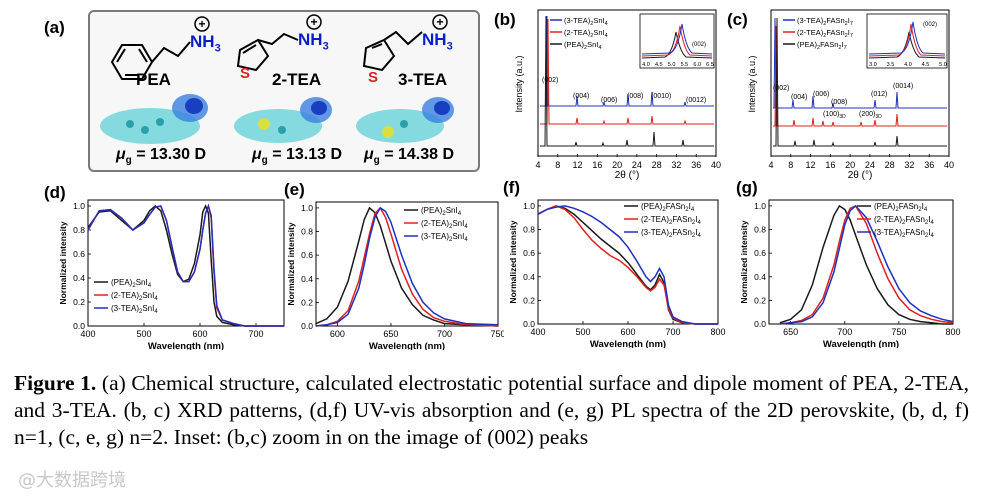 The width and height of the screenshot is (990, 498). I want to click on legend-label: (2-TEA)2SnI4, so click(134, 296).